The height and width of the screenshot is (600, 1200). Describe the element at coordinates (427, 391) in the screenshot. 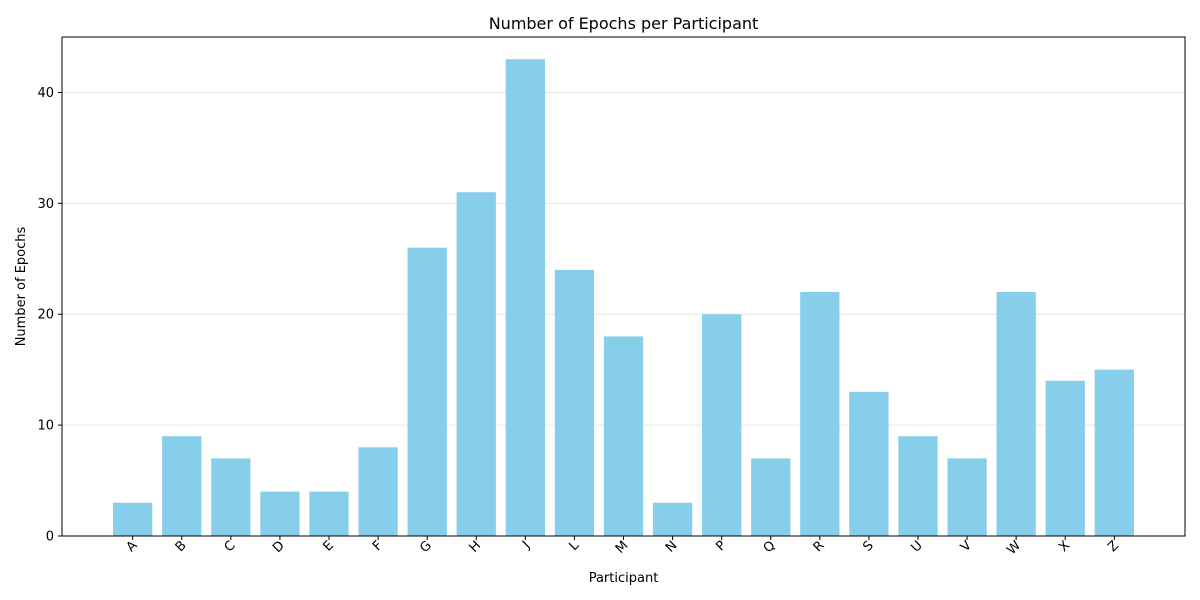

I see `bar-g` at that location.